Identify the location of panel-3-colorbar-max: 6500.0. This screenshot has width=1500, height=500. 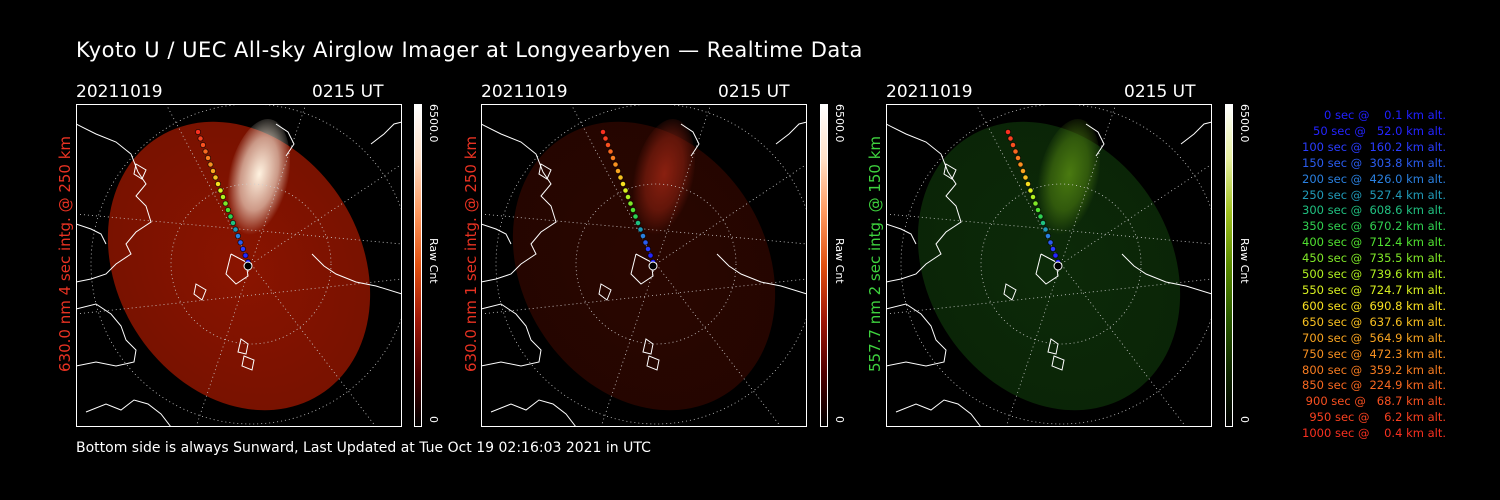
(1244, 123).